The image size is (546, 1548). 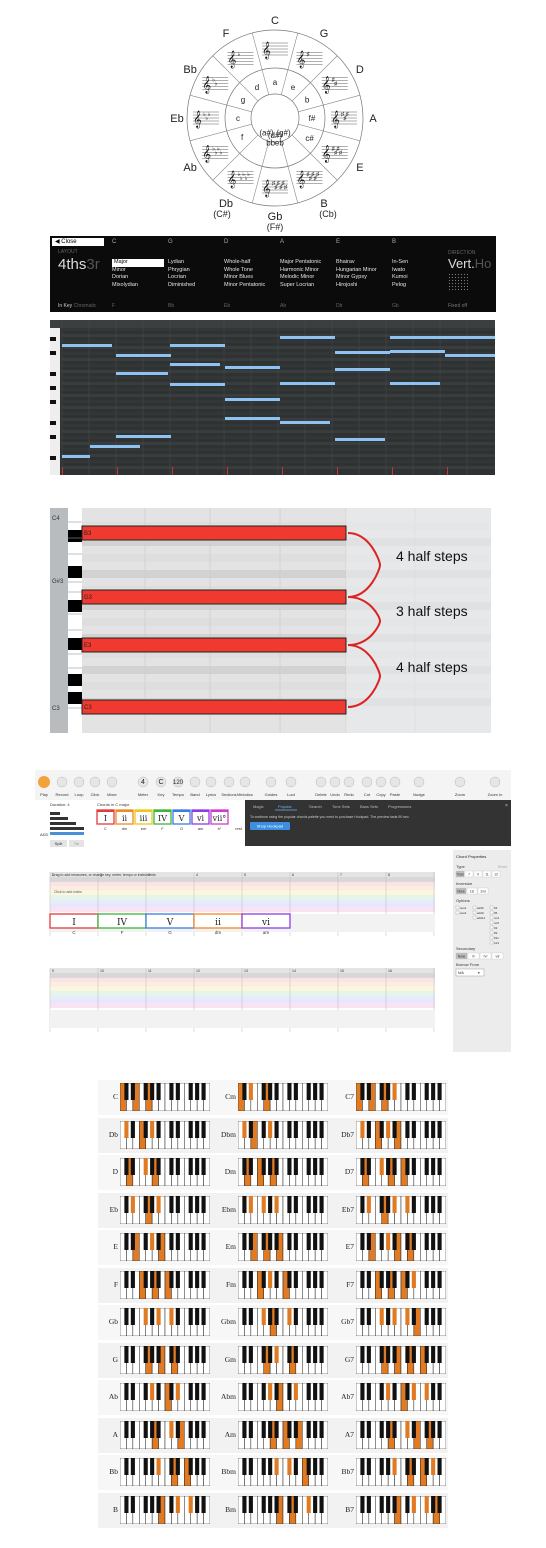 What do you see at coordinates (79, 264) in the screenshot?
I see `layout-toggle: 4ths3r` at bounding box center [79, 264].